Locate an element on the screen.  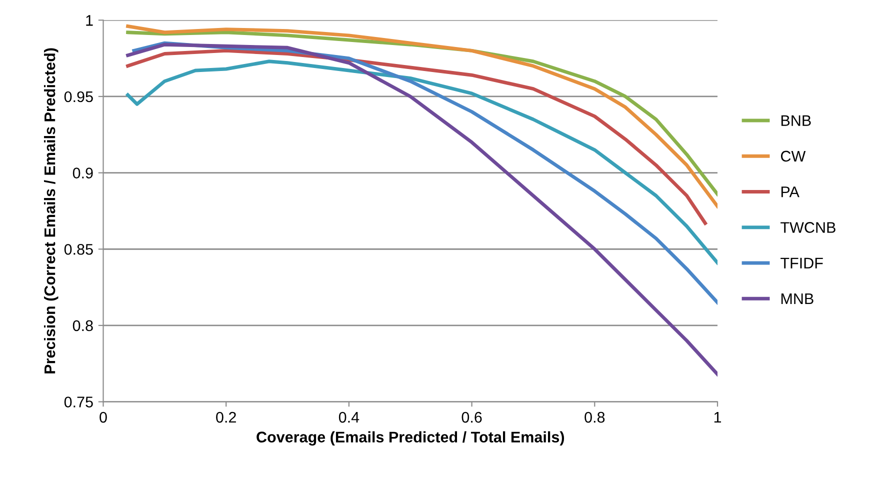
y-tick-label: 0.95 is located at coordinates (78, 96).